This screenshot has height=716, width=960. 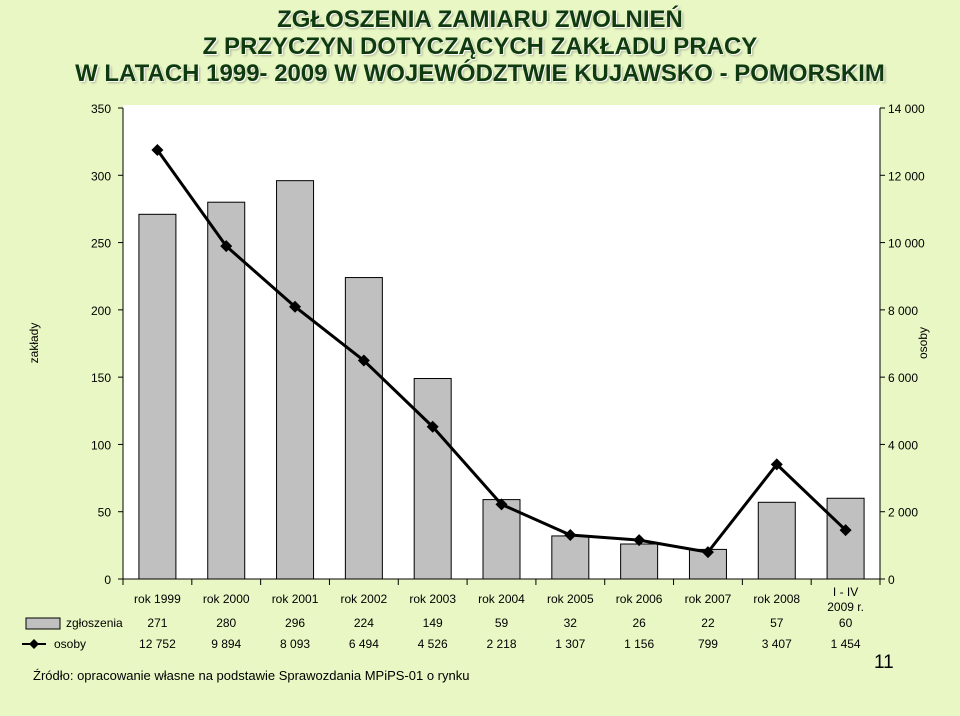 What do you see at coordinates (105, 513) in the screenshot?
I see `y-tick-label-left: 50` at bounding box center [105, 513].